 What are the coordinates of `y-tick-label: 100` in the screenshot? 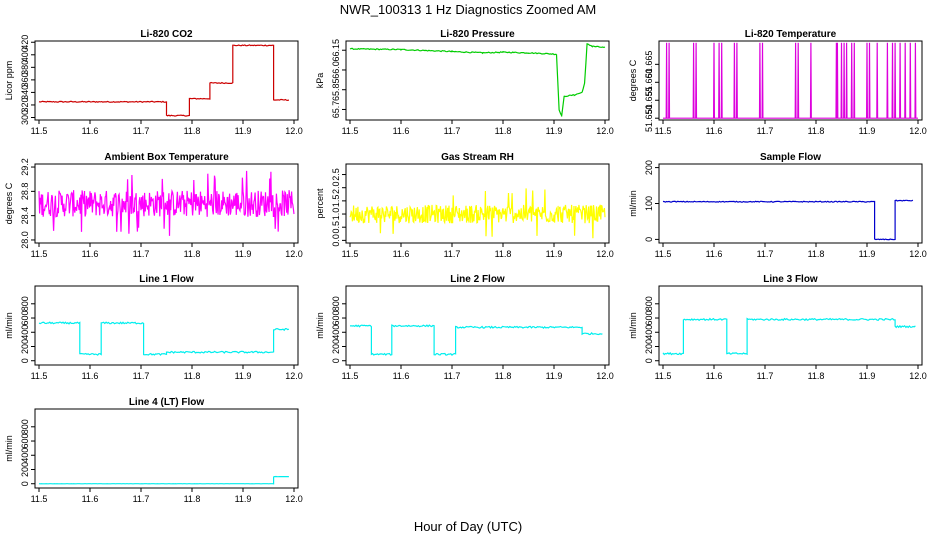 It's located at (649, 203).